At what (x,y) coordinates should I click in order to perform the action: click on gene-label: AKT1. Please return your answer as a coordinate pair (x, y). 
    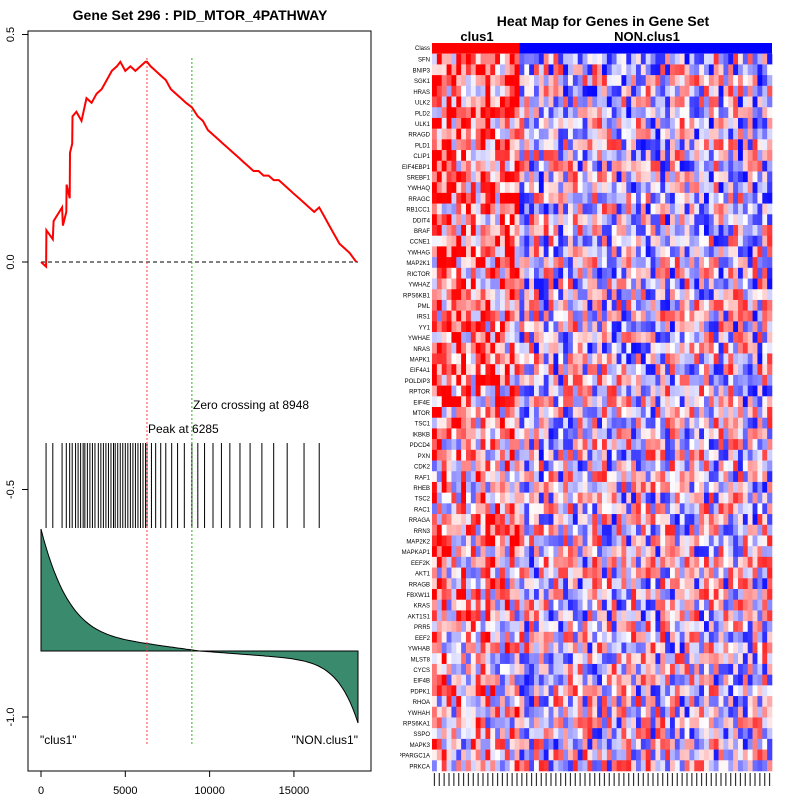
    Looking at the image, I should click on (423, 575).